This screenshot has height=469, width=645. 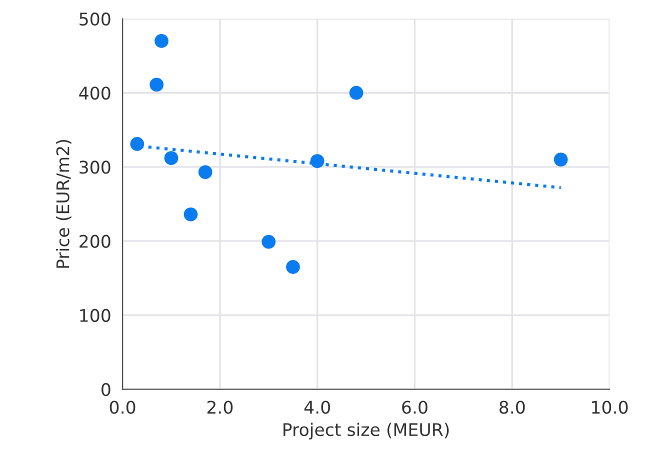 I want to click on x-tick-label: 4.0, so click(x=317, y=407).